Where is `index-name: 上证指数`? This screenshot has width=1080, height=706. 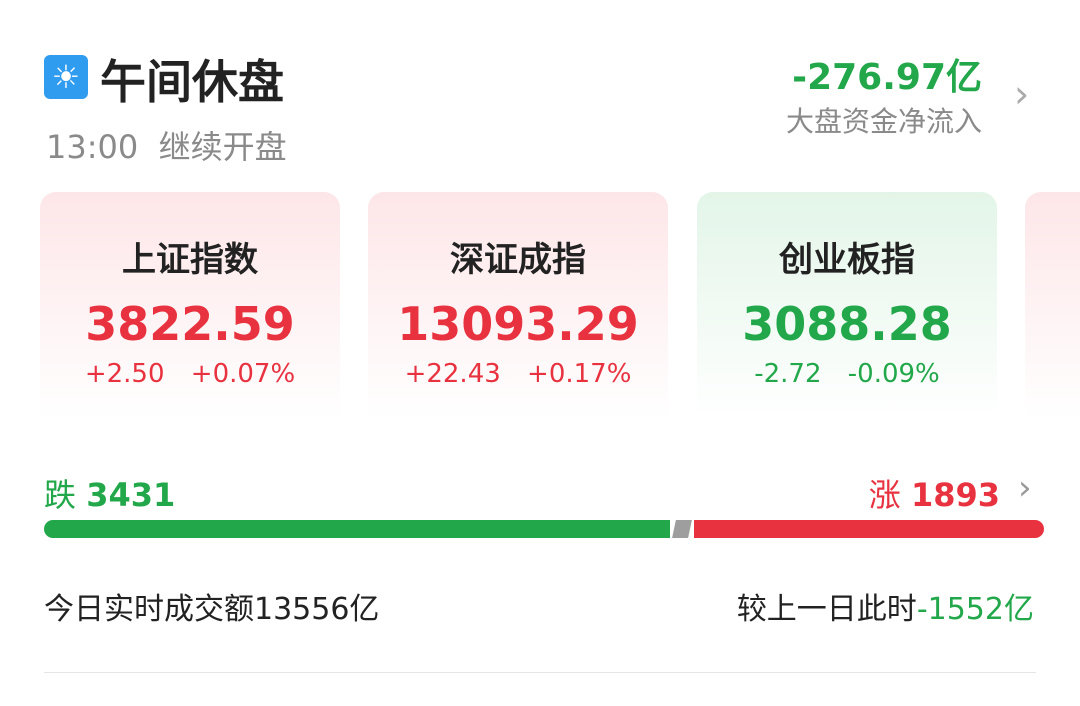
index-name: 上证指数 is located at coordinates (190, 260).